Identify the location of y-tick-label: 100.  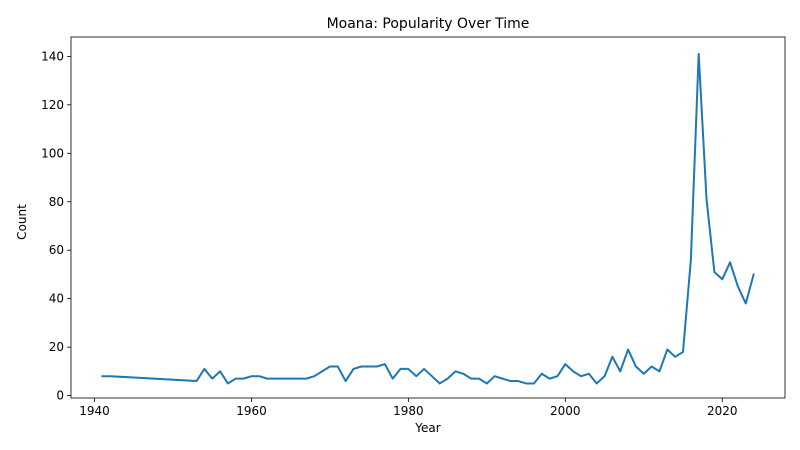
(52, 153).